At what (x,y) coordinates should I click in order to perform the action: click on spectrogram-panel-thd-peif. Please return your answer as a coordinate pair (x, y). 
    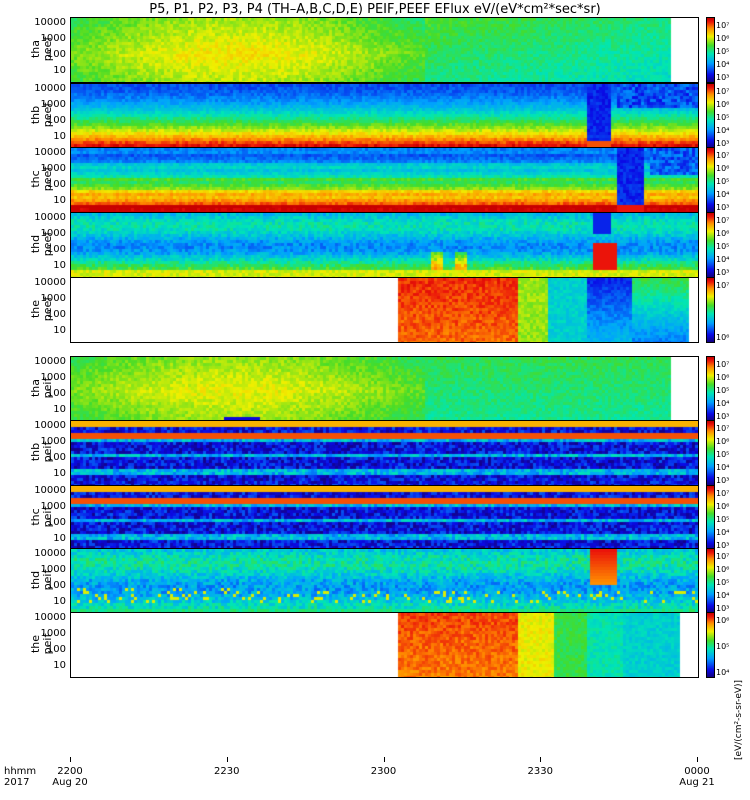
    Looking at the image, I should click on (384, 581).